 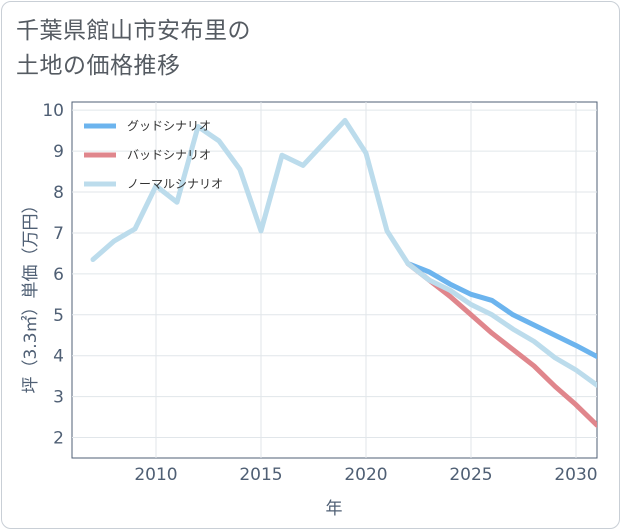 I want to click on x-tick-label: 2015, so click(x=260, y=475).